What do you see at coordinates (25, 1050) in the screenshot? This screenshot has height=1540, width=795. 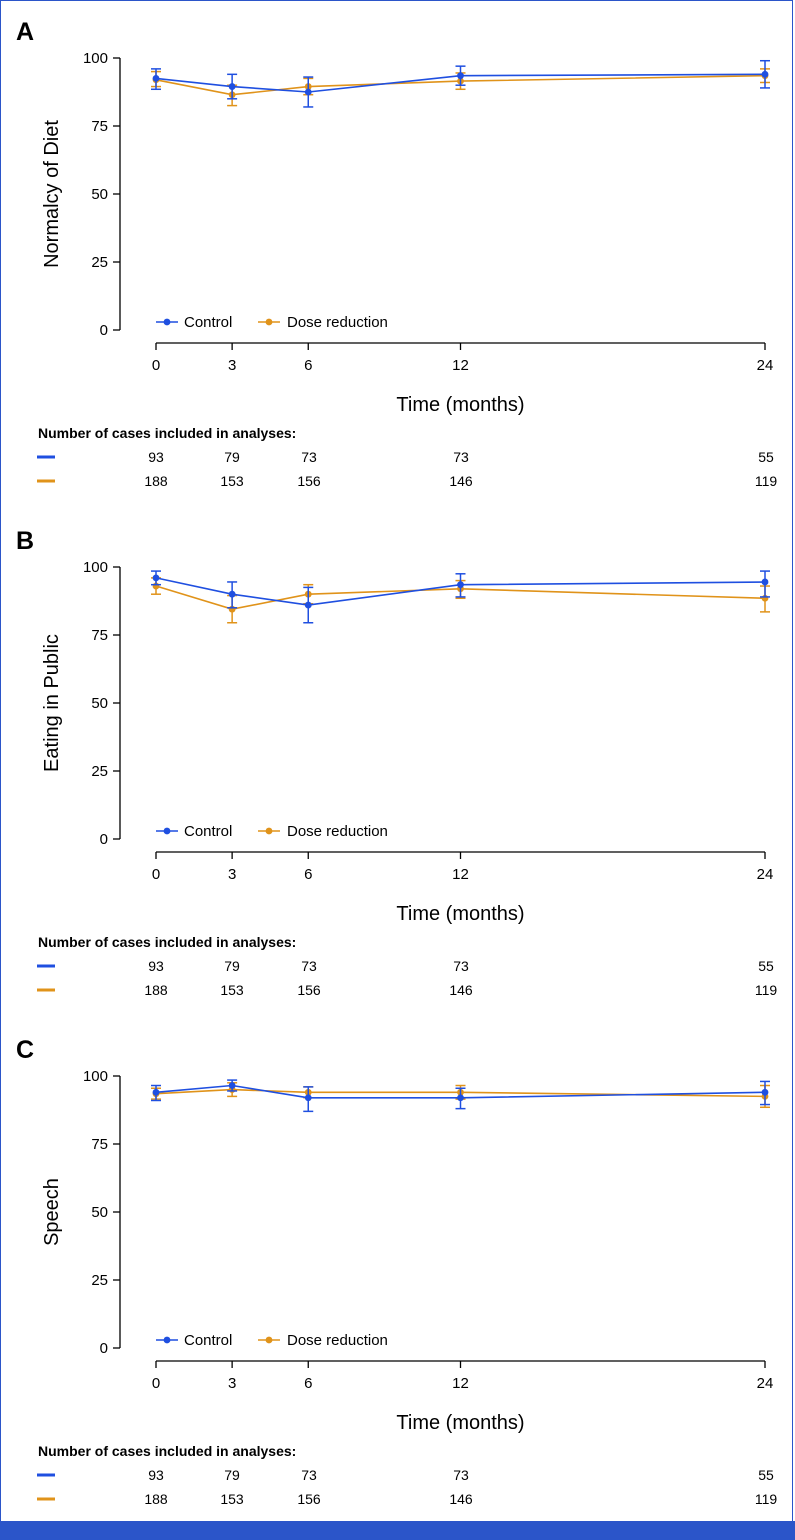 I see `panel-letter: C` at bounding box center [25, 1050].